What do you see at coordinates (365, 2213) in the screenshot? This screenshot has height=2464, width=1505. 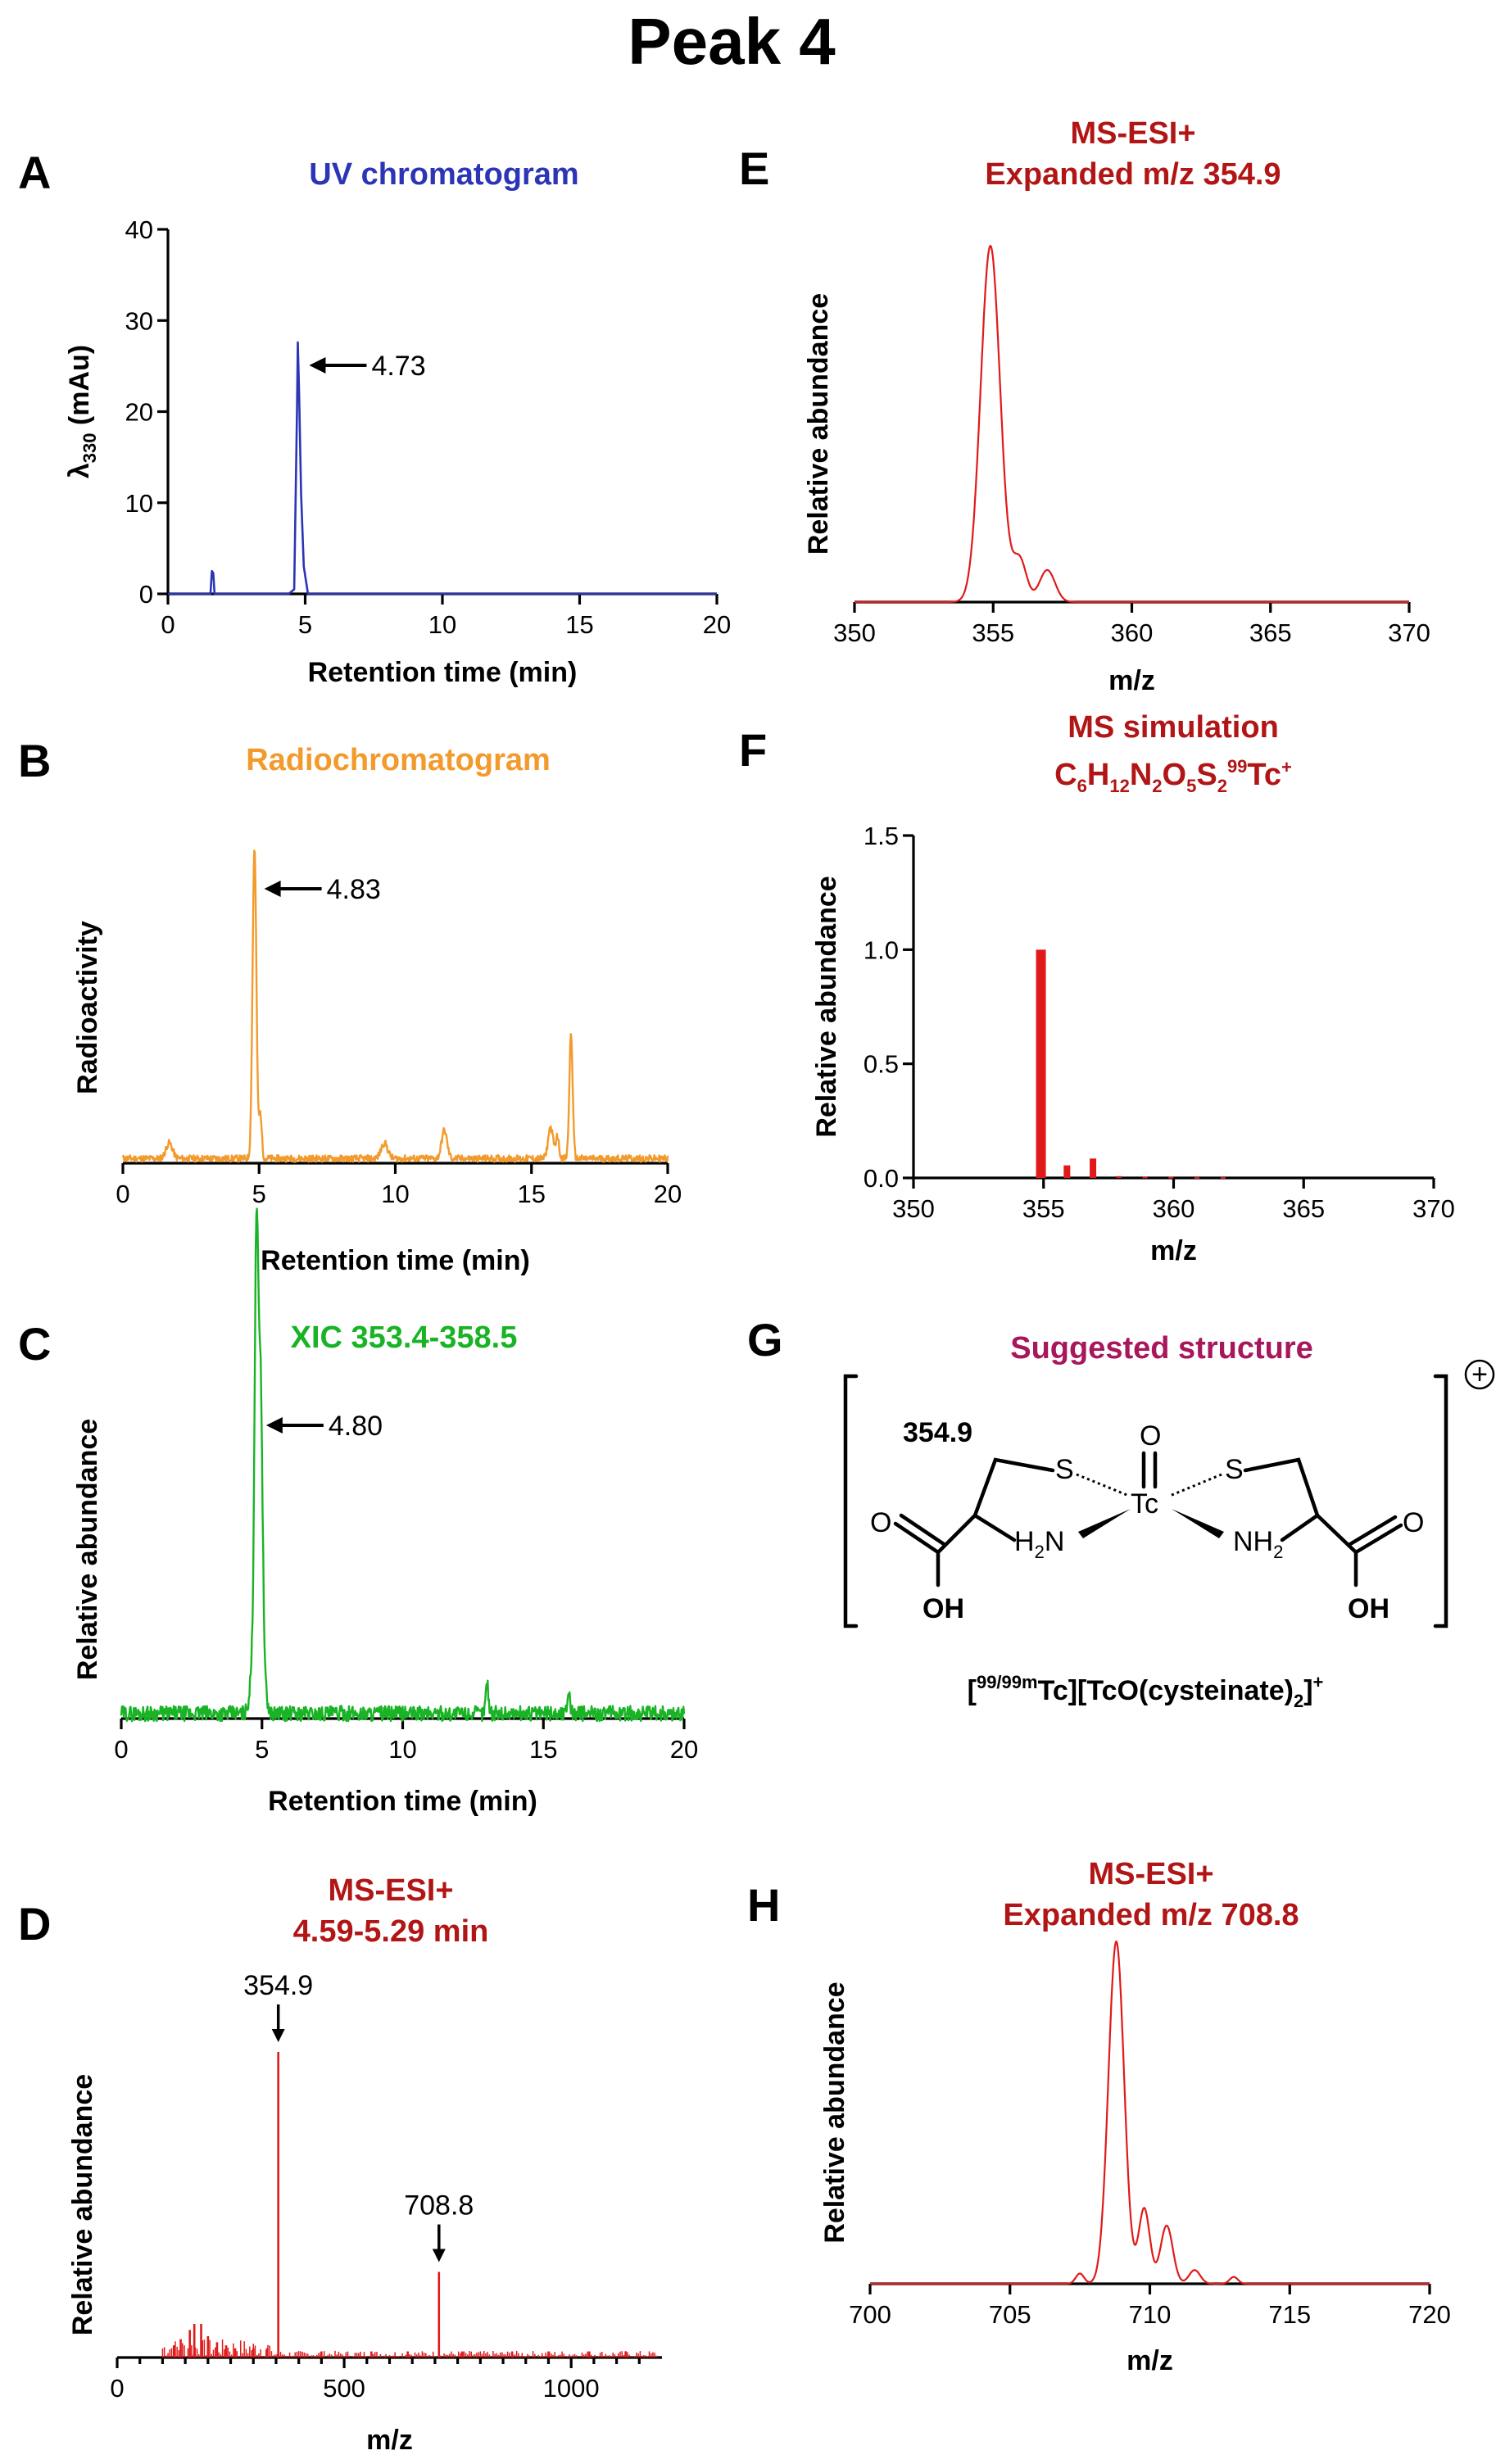 I see `chart-d-ms-spectrum: 0 500 1000 m/z Relative abundance 354.9 708.8` at bounding box center [365, 2213].